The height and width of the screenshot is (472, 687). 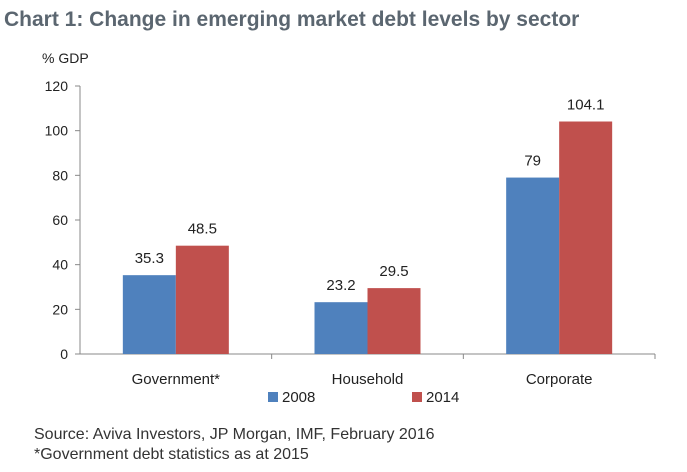 What do you see at coordinates (60, 175) in the screenshot?
I see `y-tick-label: 80` at bounding box center [60, 175].